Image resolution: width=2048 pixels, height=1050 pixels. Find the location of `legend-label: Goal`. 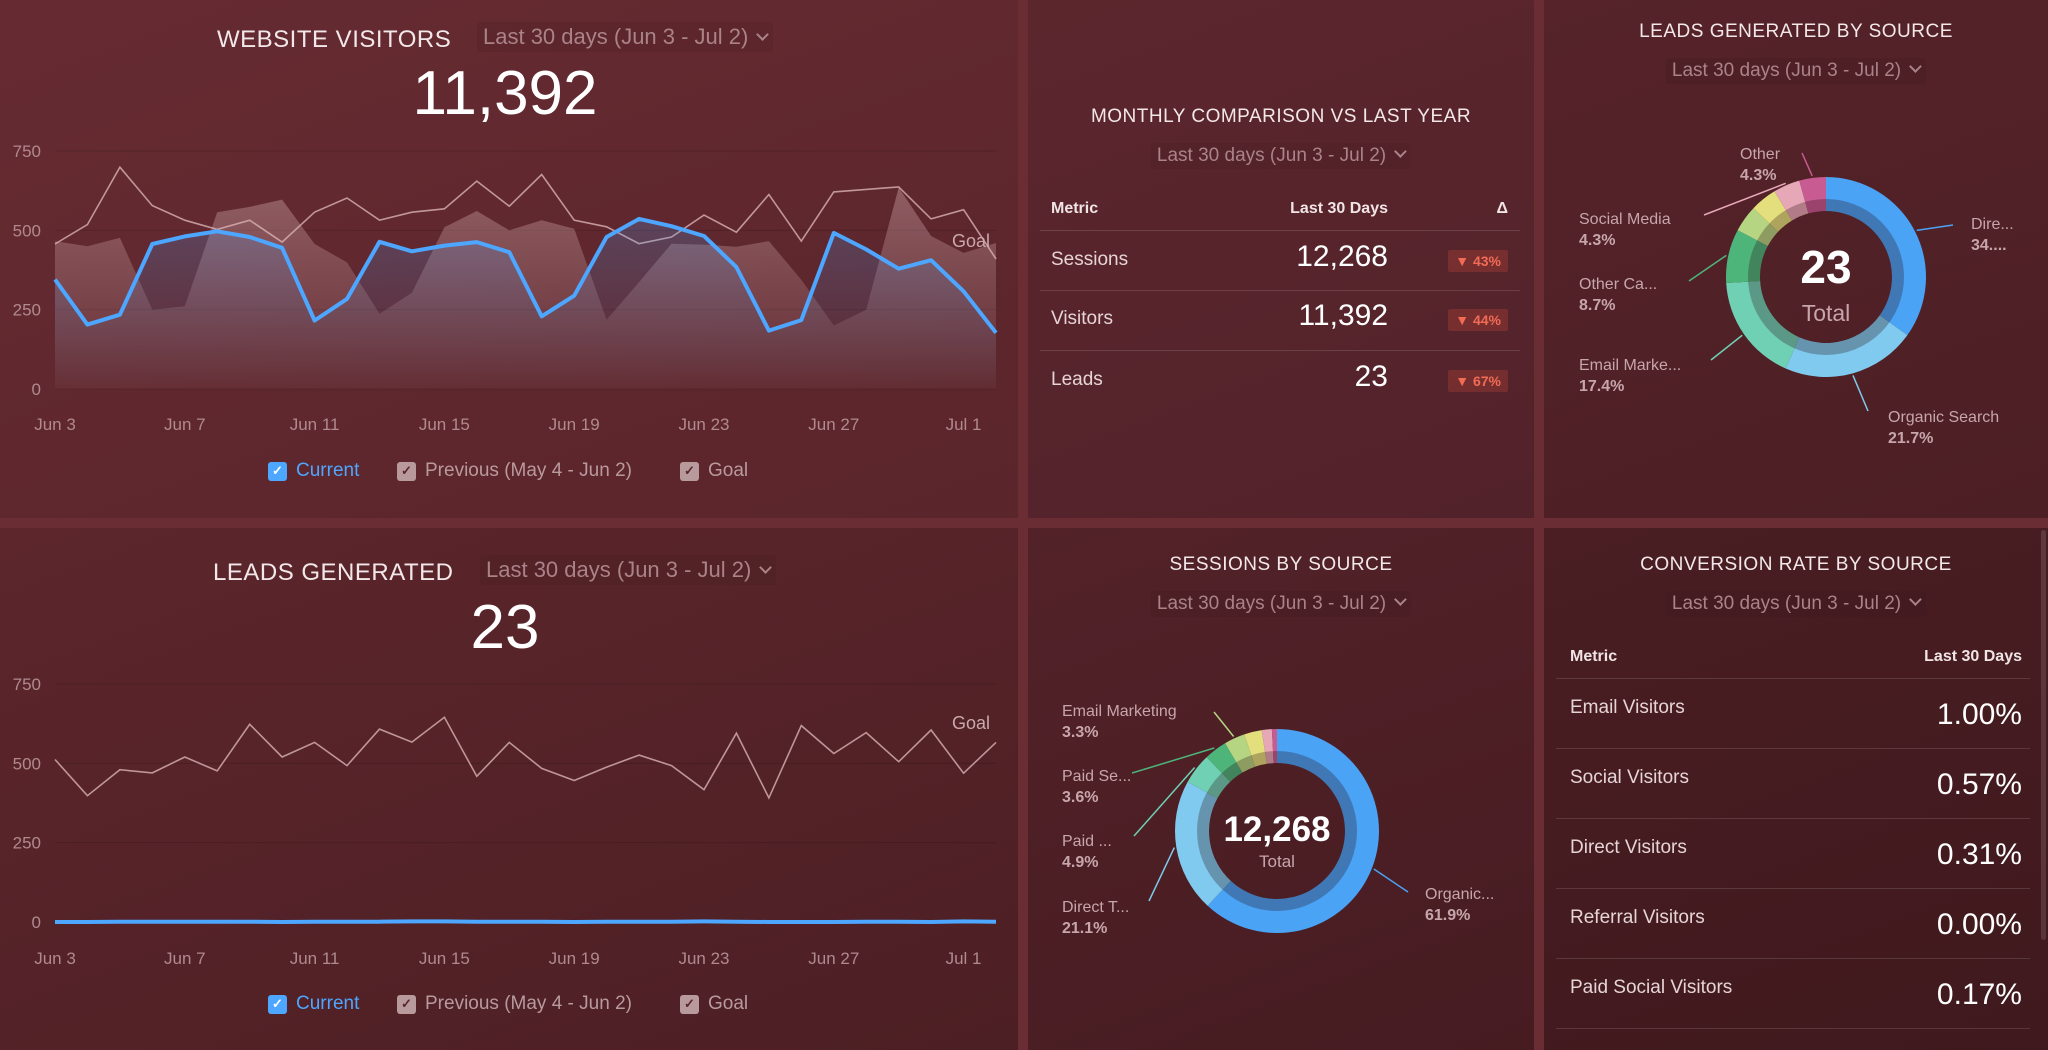

legend-label: Goal is located at coordinates (728, 1003).